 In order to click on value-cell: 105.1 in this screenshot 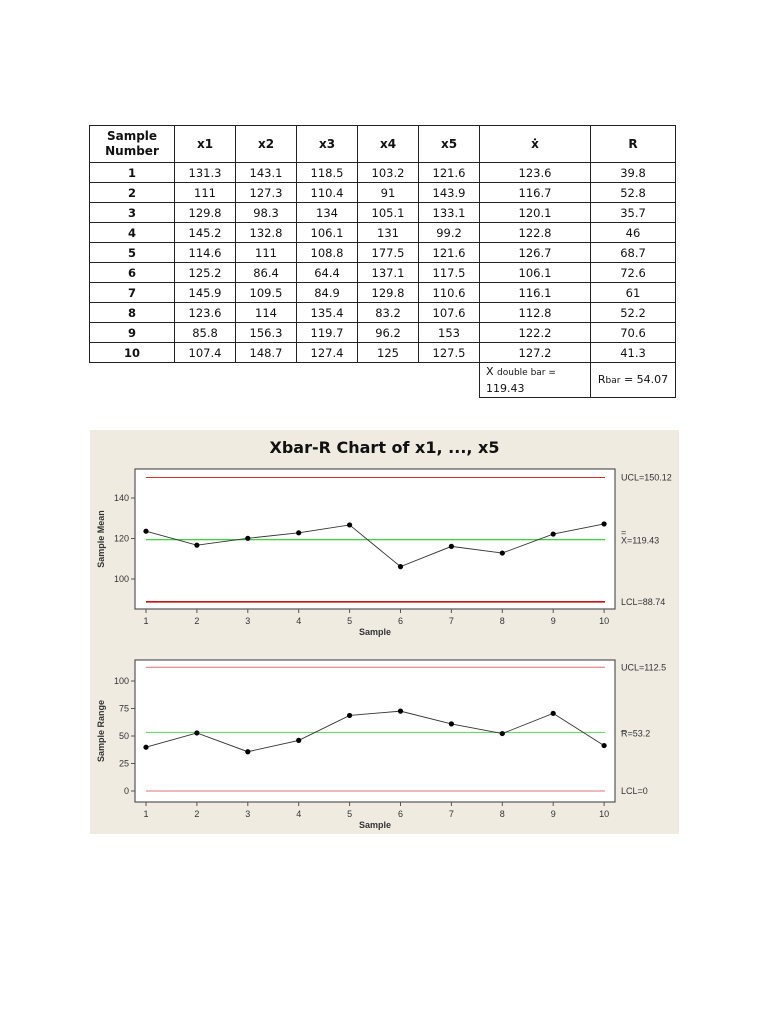, I will do `click(388, 212)`.